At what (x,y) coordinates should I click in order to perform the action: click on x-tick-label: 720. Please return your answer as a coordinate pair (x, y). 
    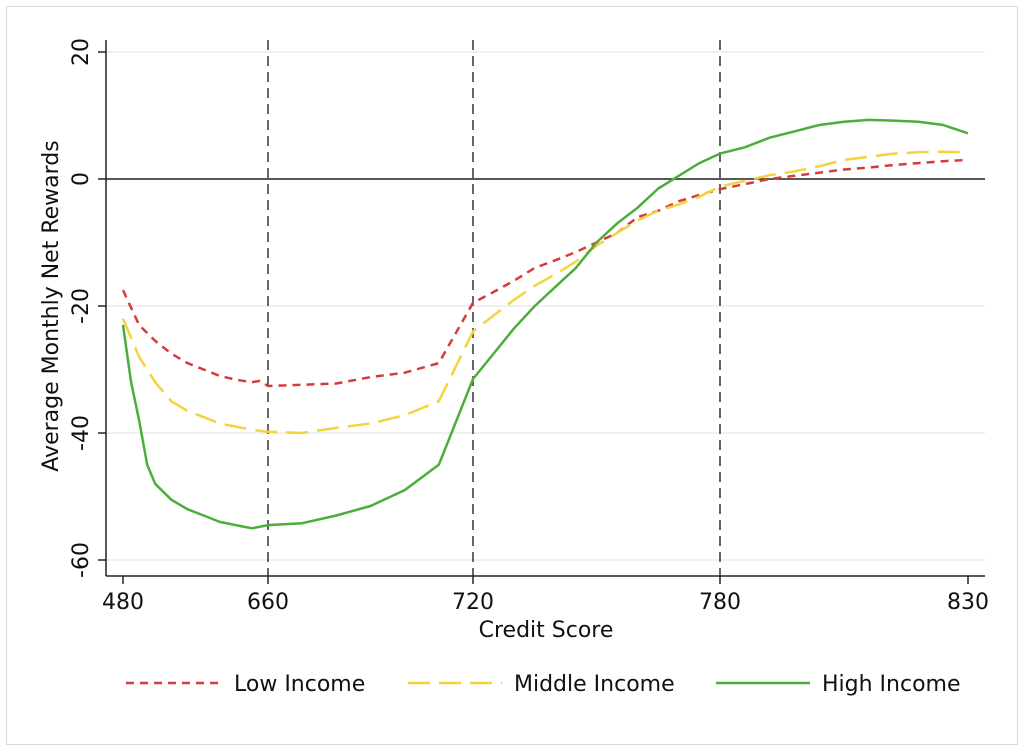
    Looking at the image, I should click on (473, 602).